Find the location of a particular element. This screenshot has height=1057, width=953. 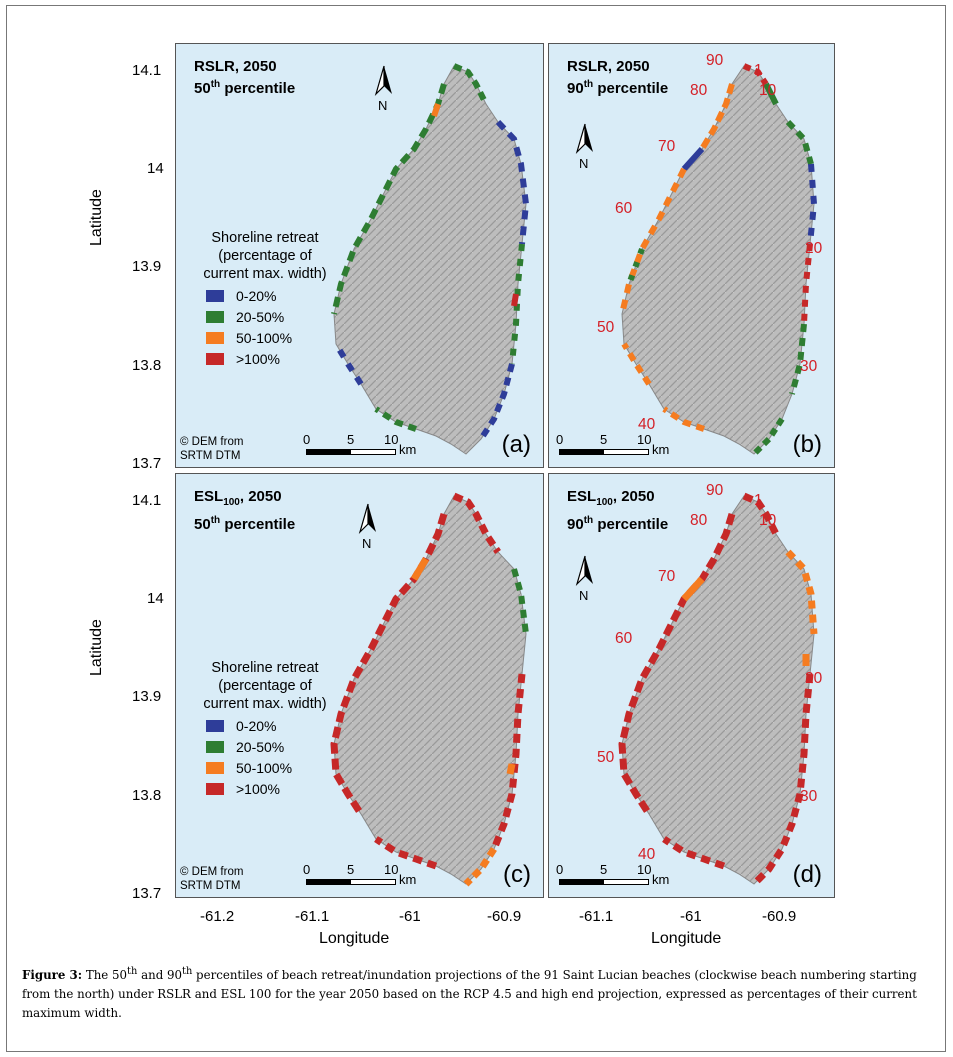

island-shape is located at coordinates (718, 260).